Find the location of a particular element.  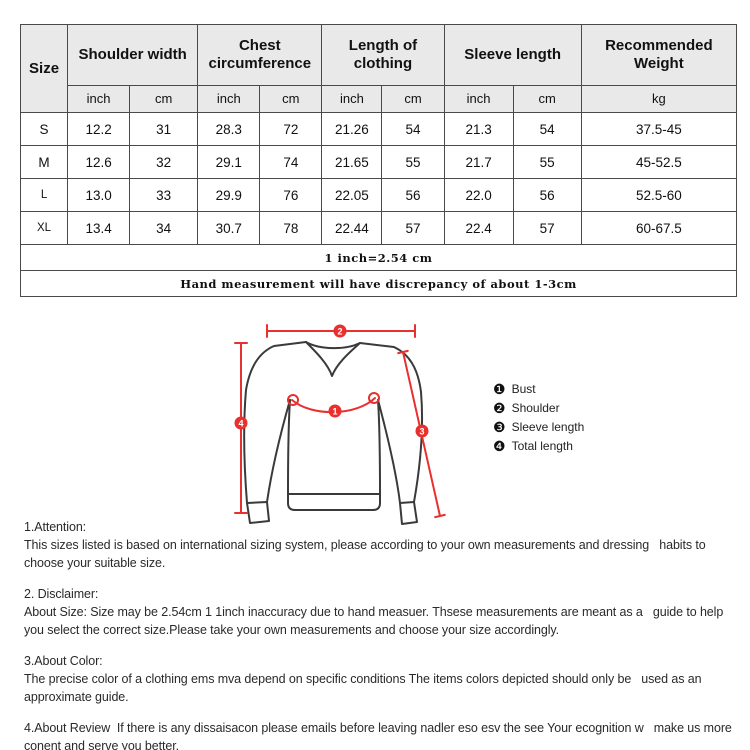

cell: 22.05 is located at coordinates (352, 195).